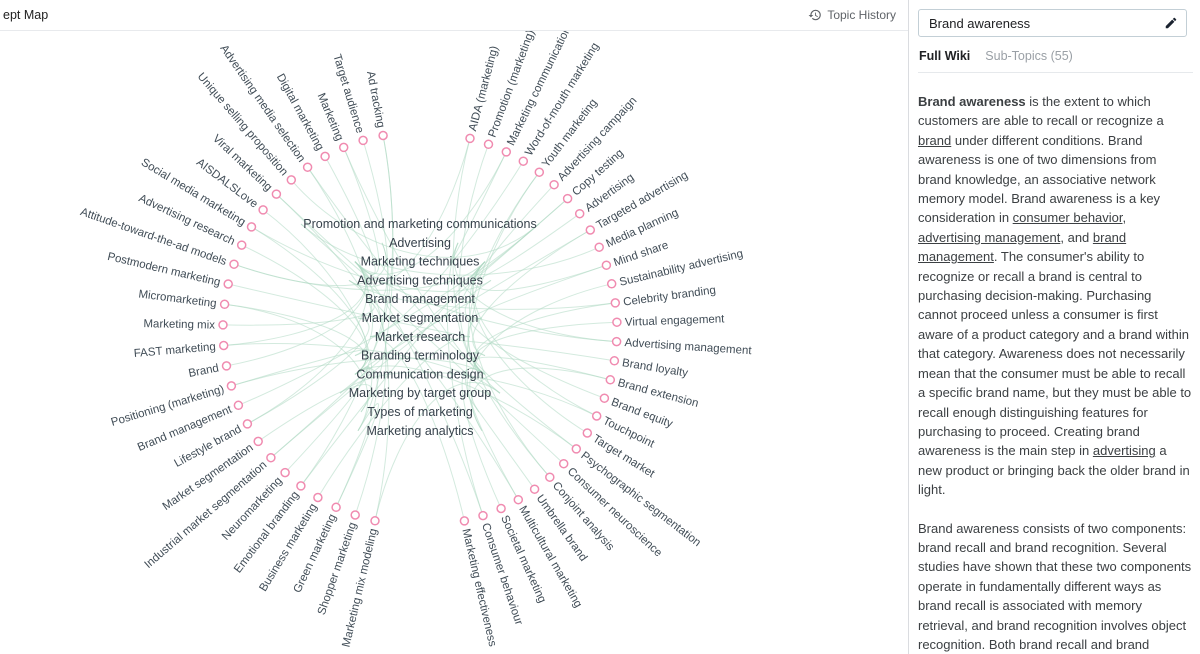 The height and width of the screenshot is (654, 1200). I want to click on topic-node-label: Virtual engagement, so click(675, 320).